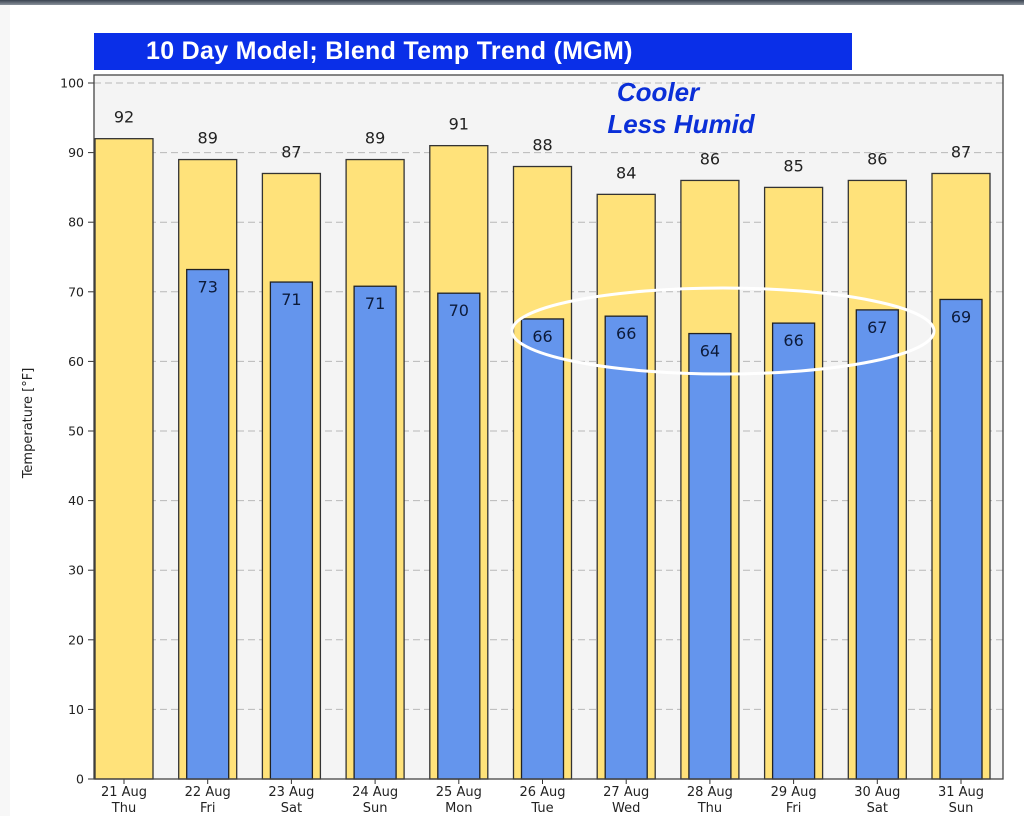  I want to click on bar-high-label: 92, so click(124, 117).